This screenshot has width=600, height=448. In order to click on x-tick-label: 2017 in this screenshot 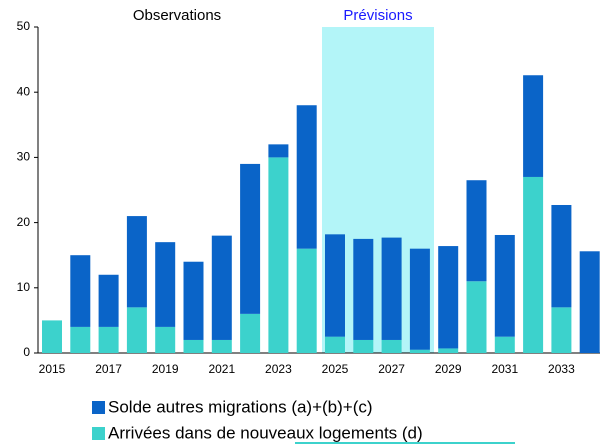, I will do `click(108, 369)`.